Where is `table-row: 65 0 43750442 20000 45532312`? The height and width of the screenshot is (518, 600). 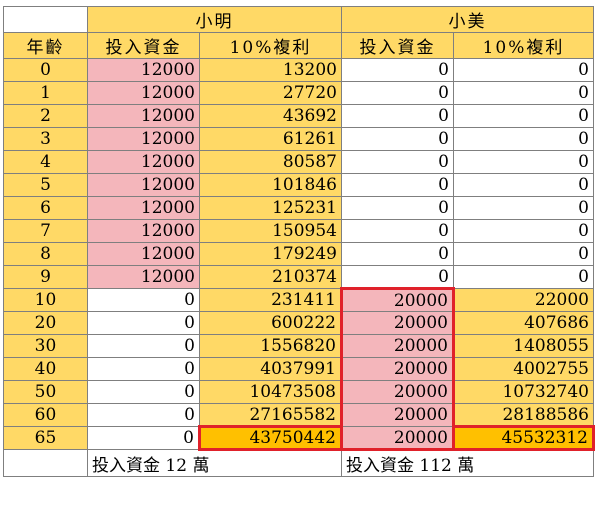 table-row: 65 0 43750442 20000 45532312 is located at coordinates (299, 438).